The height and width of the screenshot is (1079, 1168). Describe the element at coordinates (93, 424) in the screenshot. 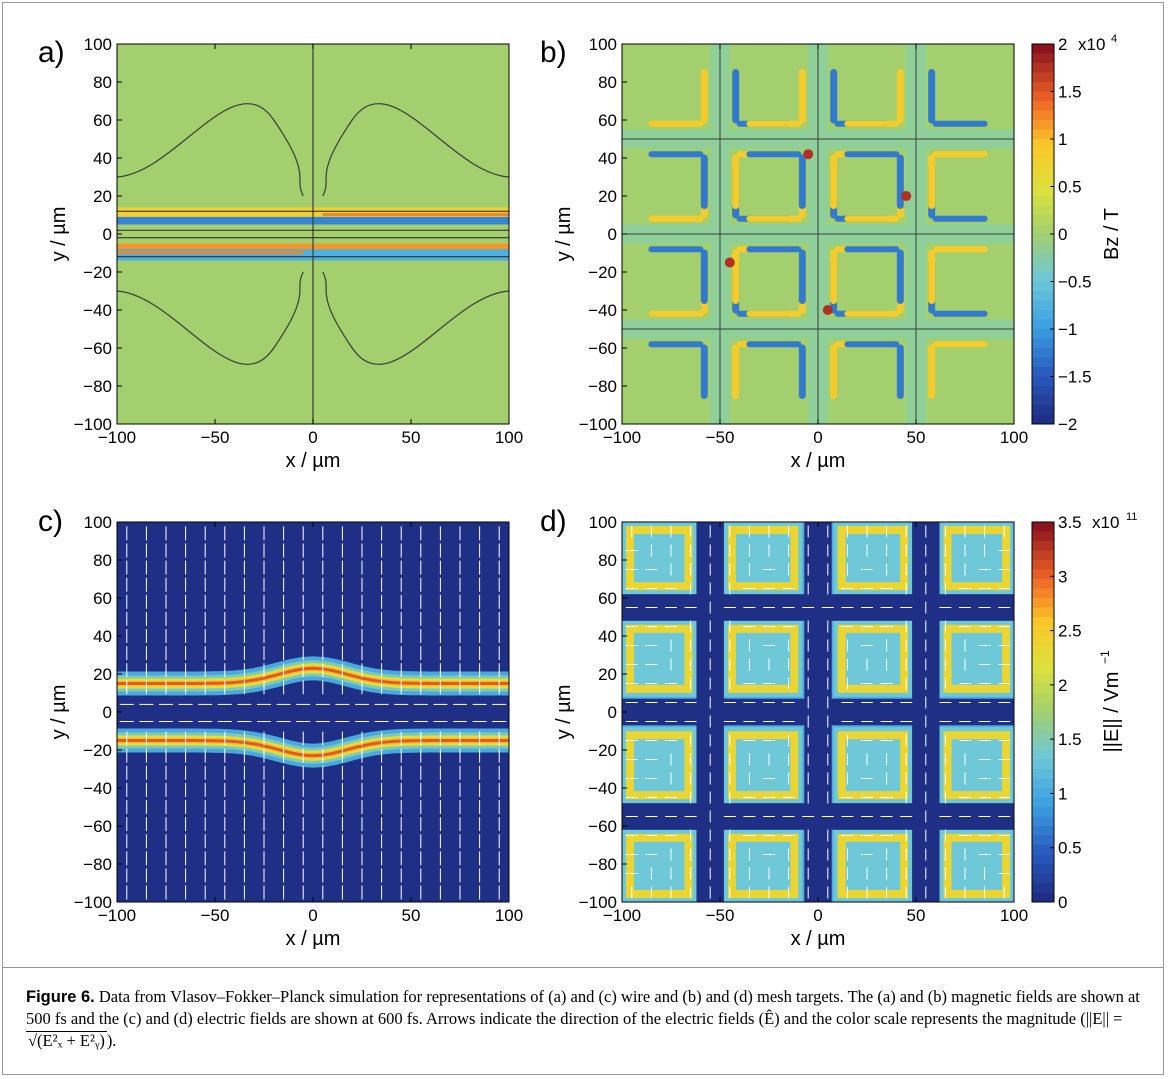

I see `y-tick-label-a: −100` at that location.